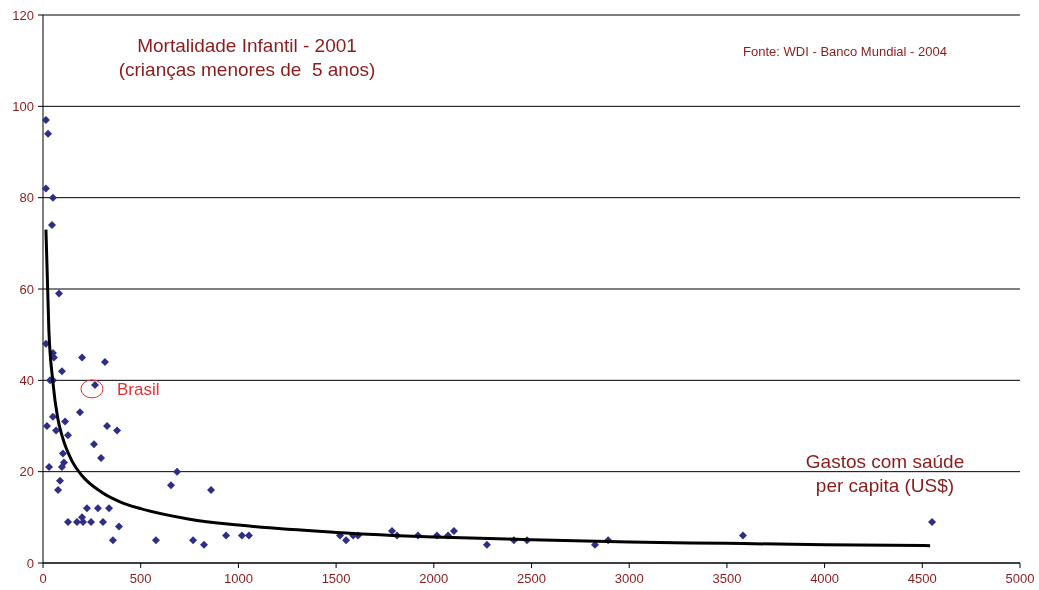  Describe the element at coordinates (138, 389) in the screenshot. I see `annotation: Brasil` at that location.